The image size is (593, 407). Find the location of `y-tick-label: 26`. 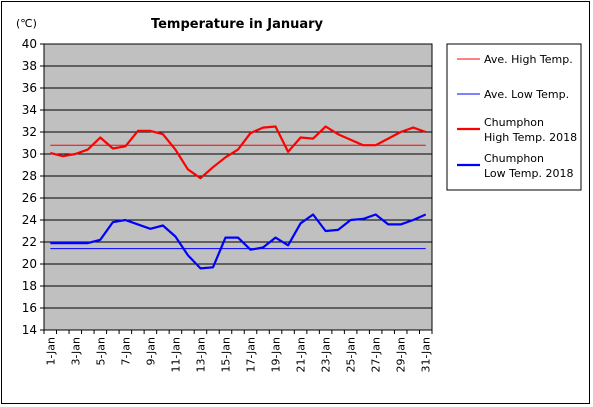

y-tick-label: 26 is located at coordinates (29, 198).